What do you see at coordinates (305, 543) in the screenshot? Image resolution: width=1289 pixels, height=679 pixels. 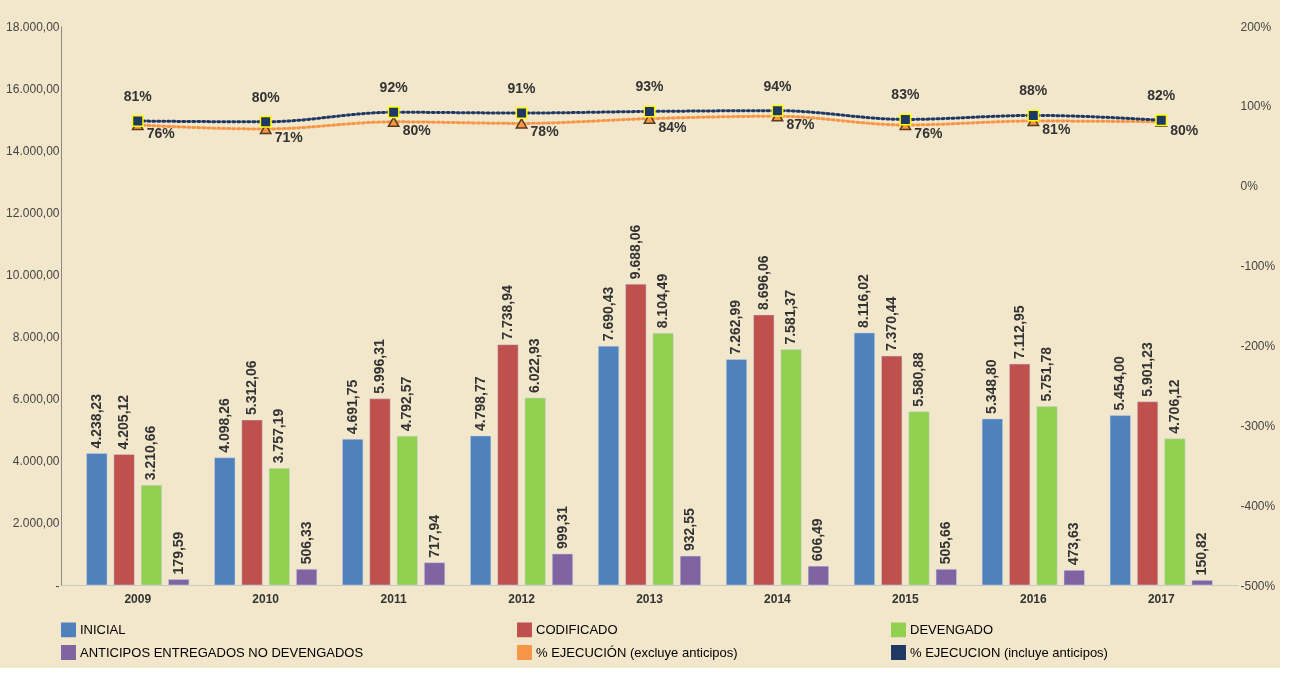 I see `data-label: 506,33` at bounding box center [305, 543].